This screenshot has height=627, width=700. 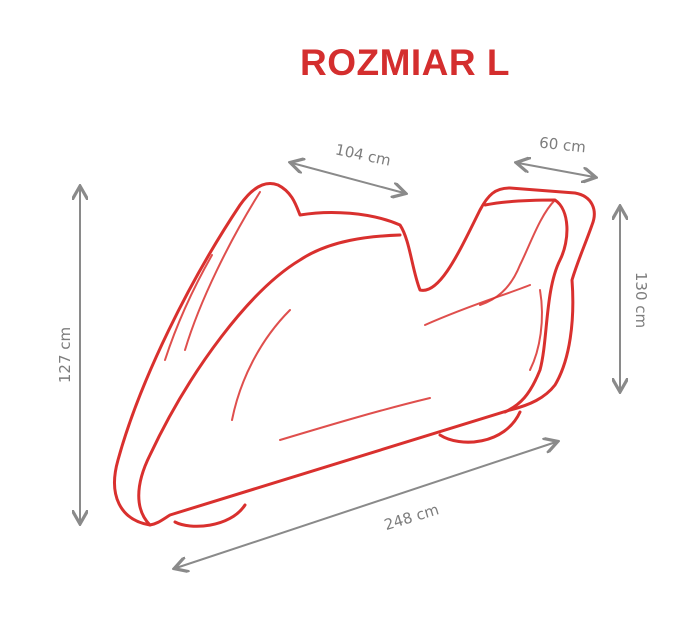 What do you see at coordinates (65, 355) in the screenshot?
I see `height-front-label: 127 cm` at bounding box center [65, 355].